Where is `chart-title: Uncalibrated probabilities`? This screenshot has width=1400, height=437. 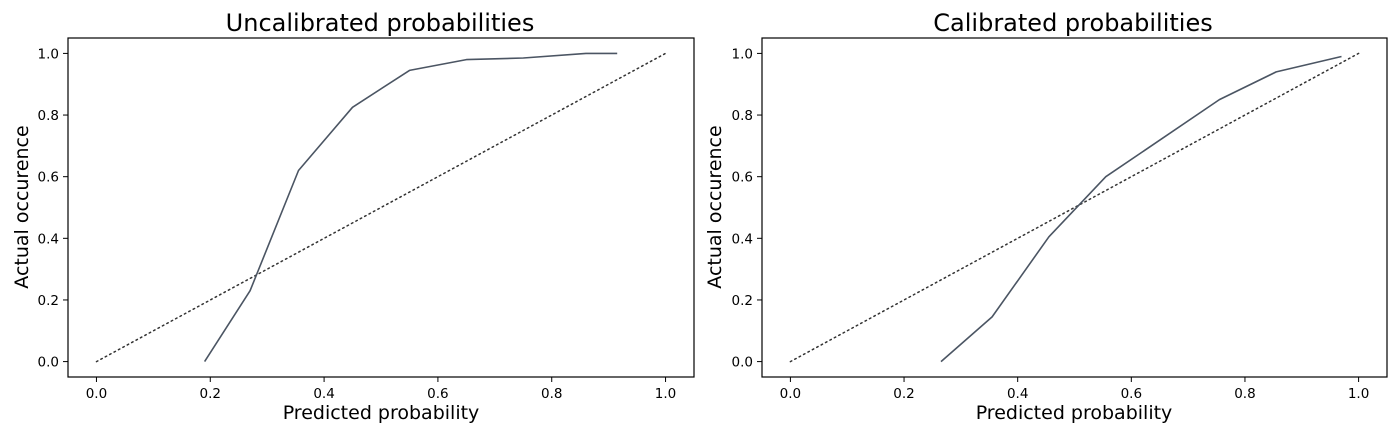
chart-title: Uncalibrated probabilities is located at coordinates (380, 23).